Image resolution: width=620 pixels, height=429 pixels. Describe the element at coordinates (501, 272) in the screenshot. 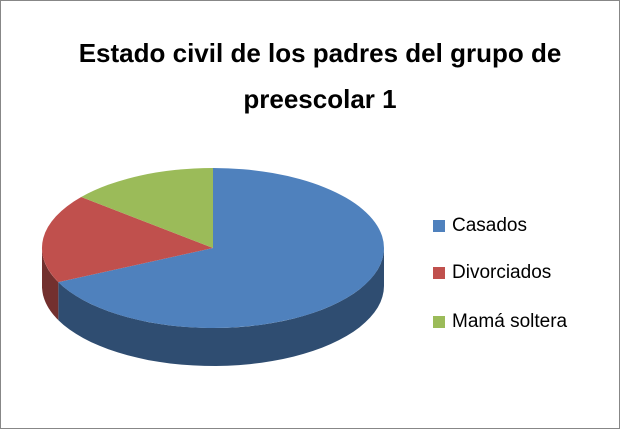

I see `legend-label: Divorciados` at that location.